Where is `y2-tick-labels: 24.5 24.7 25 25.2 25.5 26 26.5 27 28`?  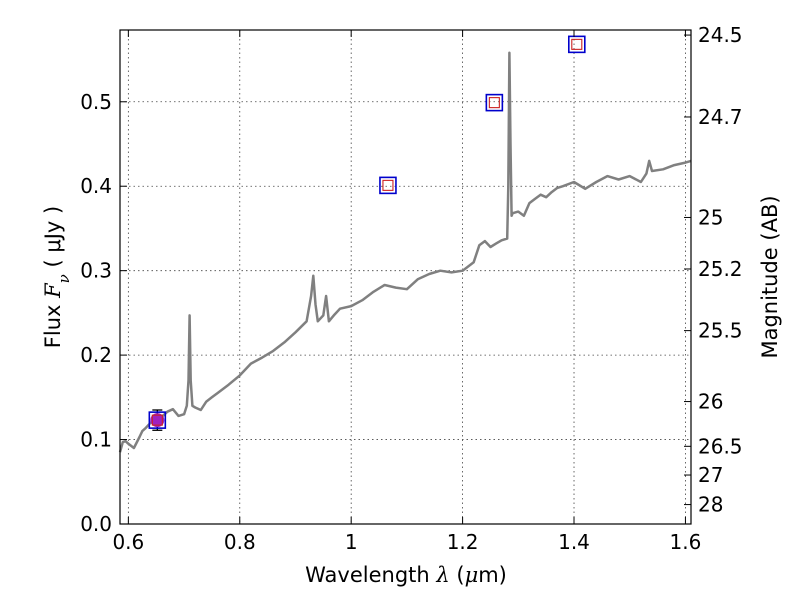
y2-tick-labels: 24.5 24.7 25 25.2 25.5 26 26.5 27 28 is located at coordinates (720, 270).